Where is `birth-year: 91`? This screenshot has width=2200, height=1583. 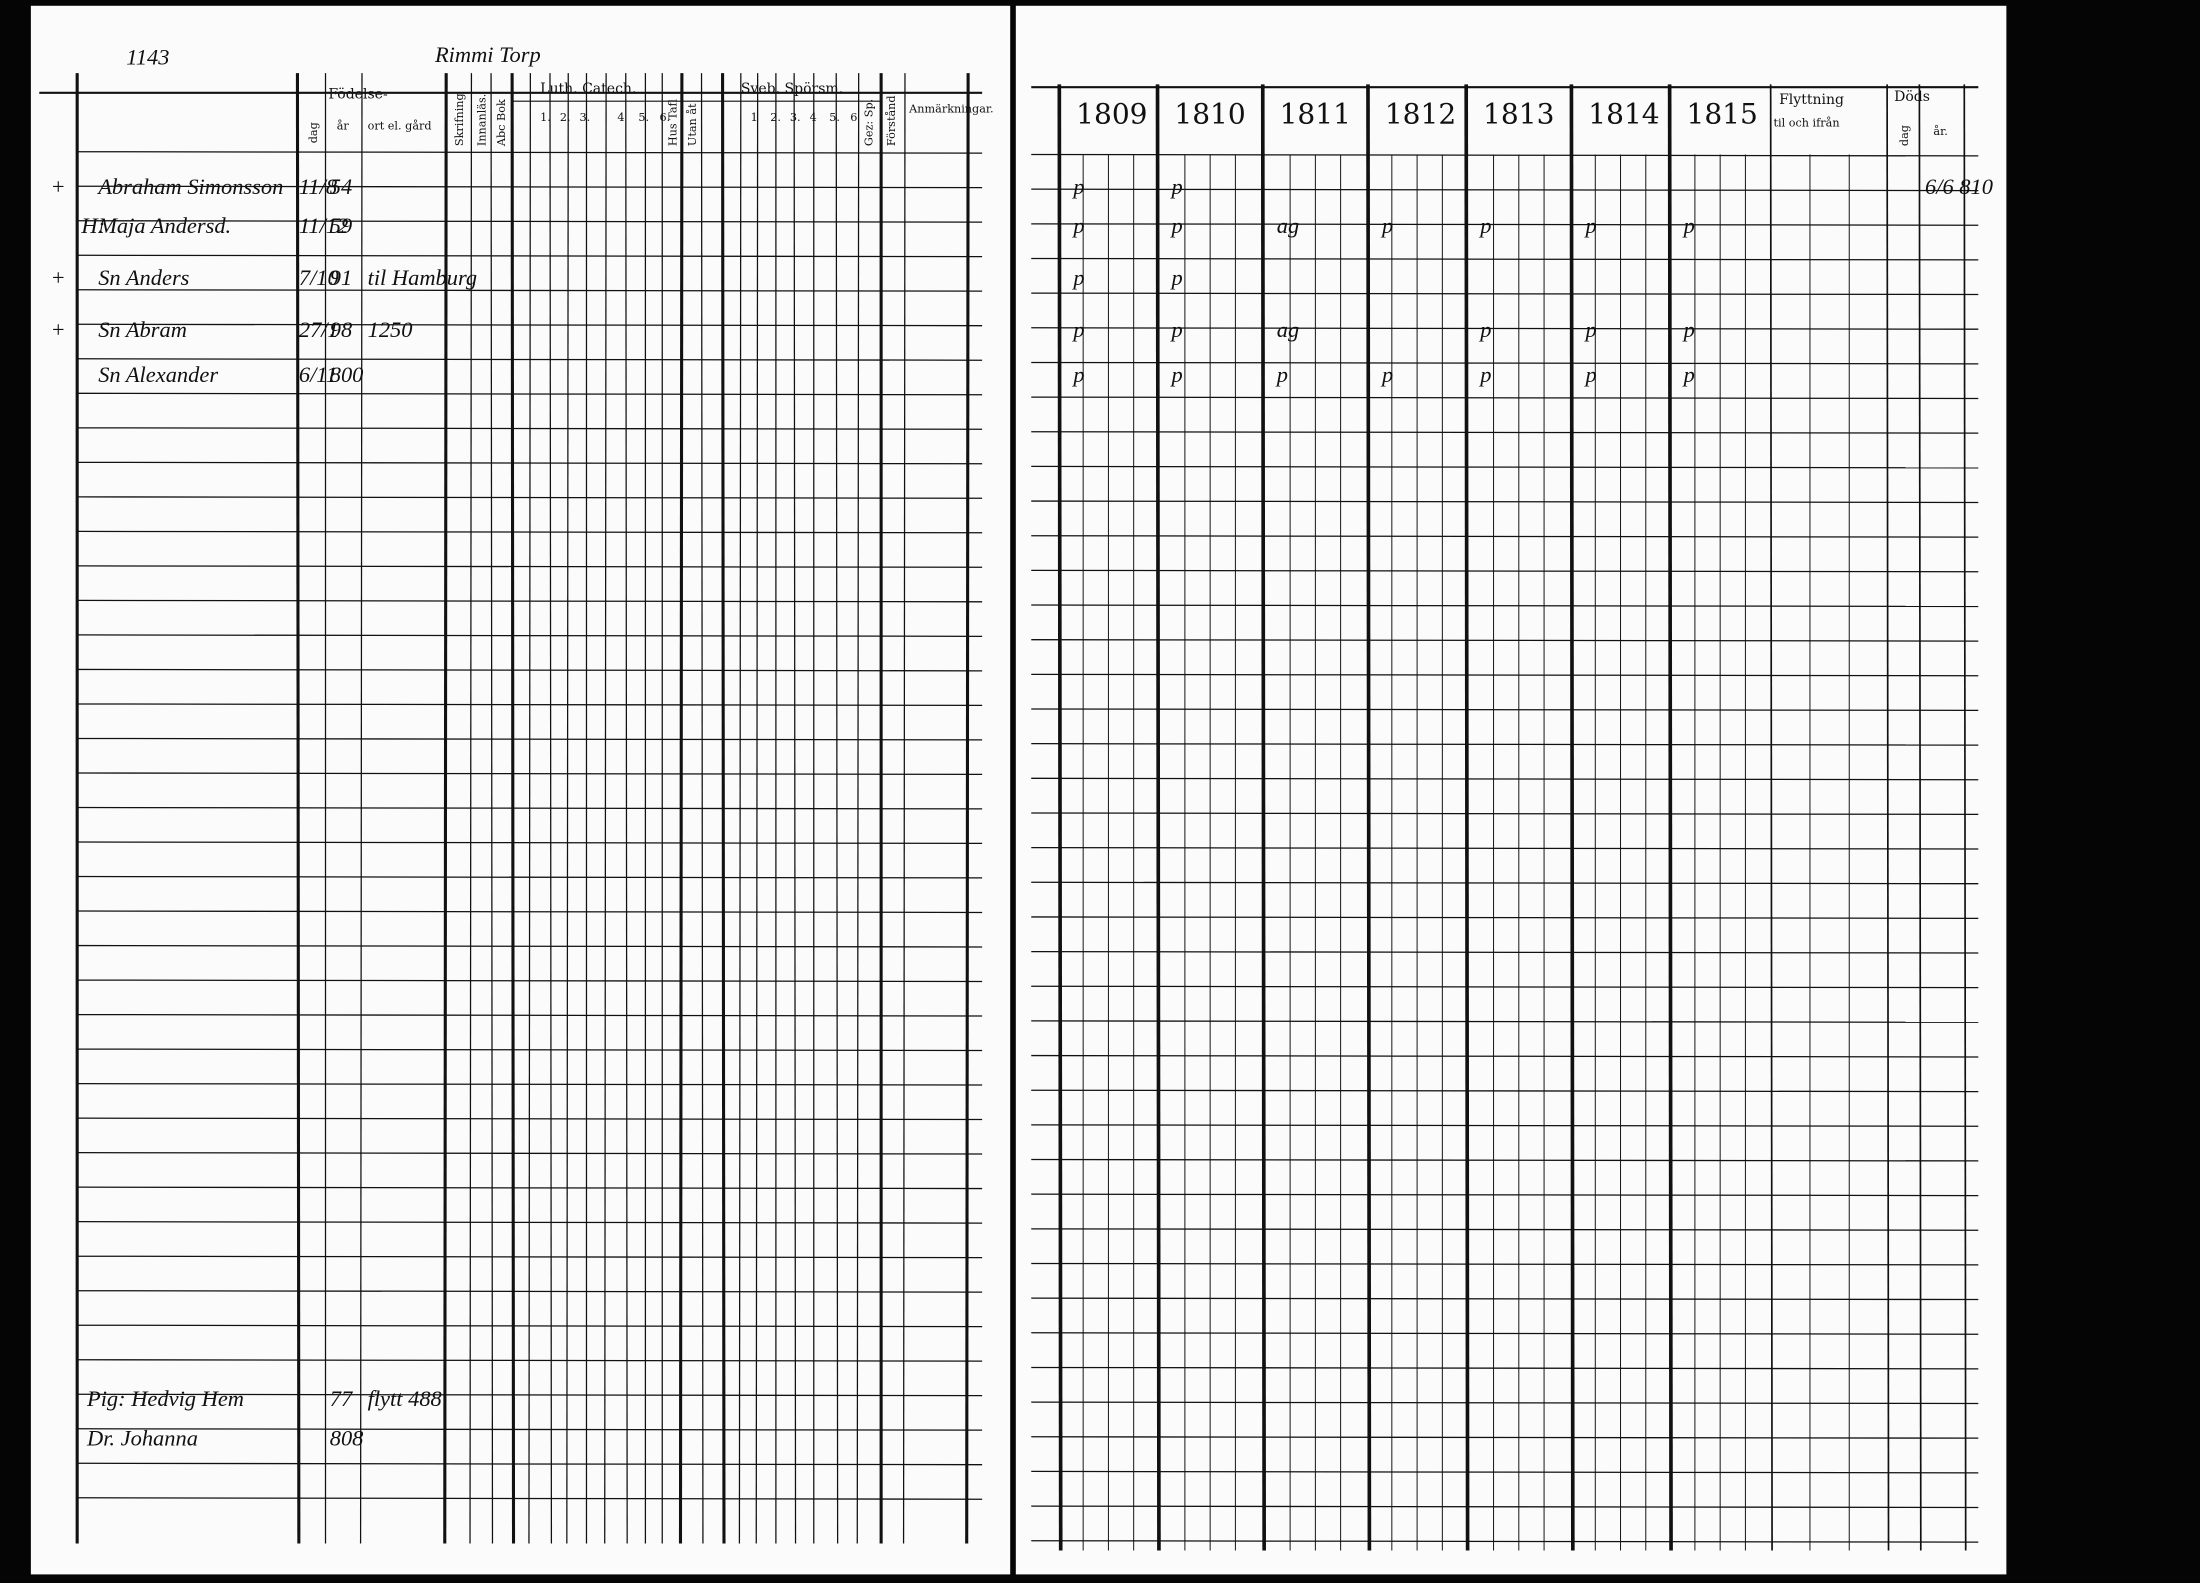 birth-year: 91 is located at coordinates (341, 277).